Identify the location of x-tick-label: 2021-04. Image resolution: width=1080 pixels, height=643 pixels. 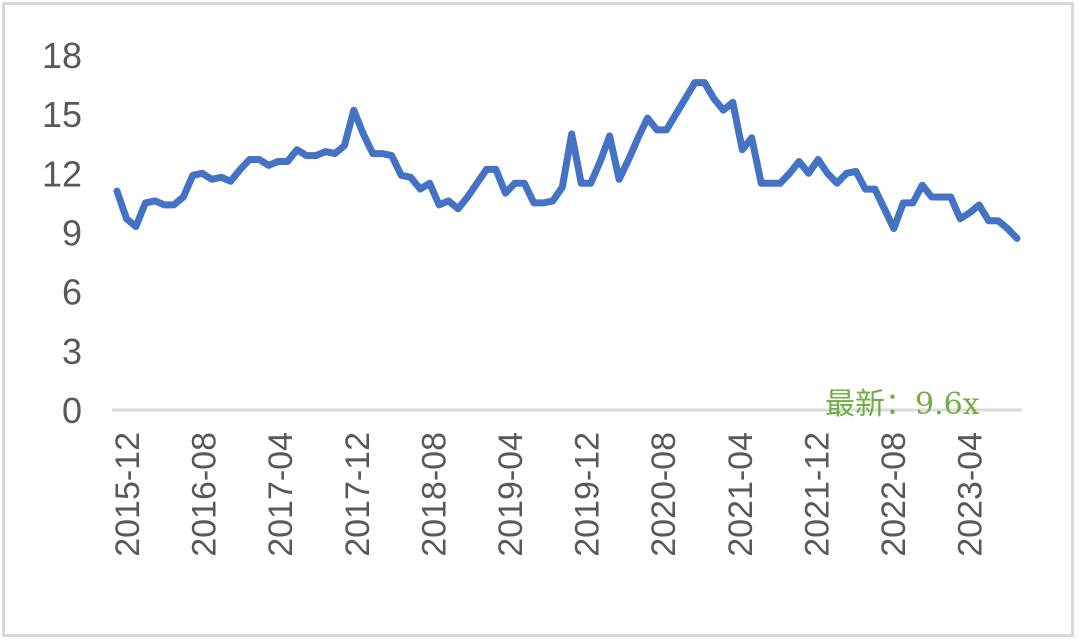
(741, 494).